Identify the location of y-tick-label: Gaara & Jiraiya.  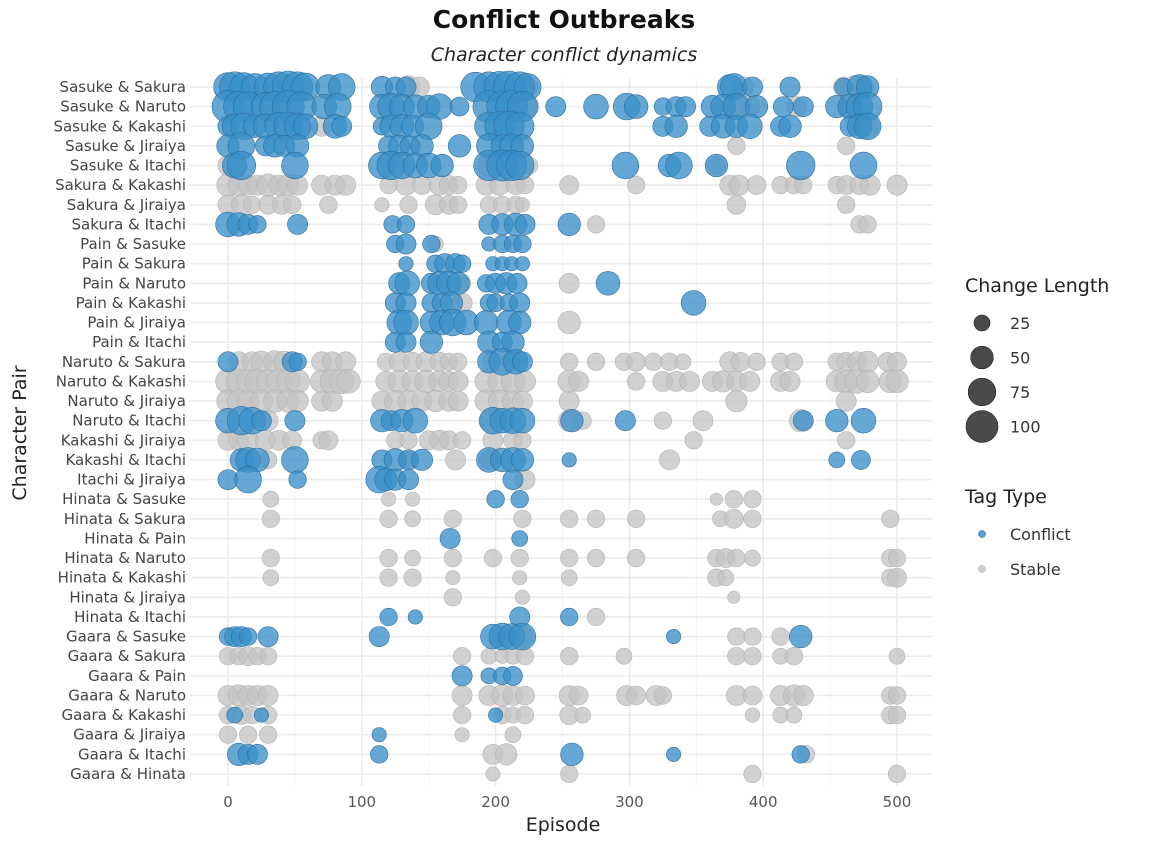
(129, 735).